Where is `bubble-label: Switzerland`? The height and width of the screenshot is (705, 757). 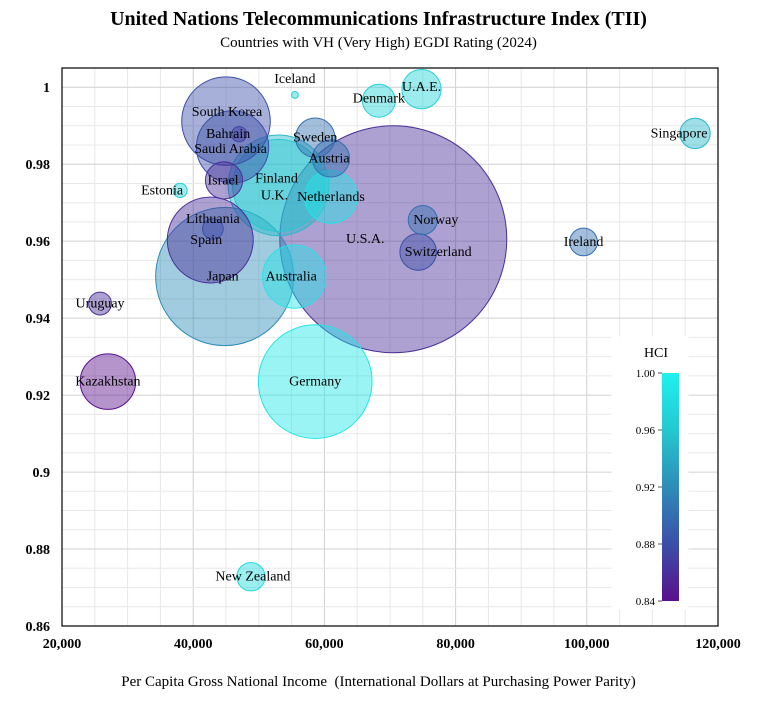
bubble-label: Switzerland is located at coordinates (438, 252).